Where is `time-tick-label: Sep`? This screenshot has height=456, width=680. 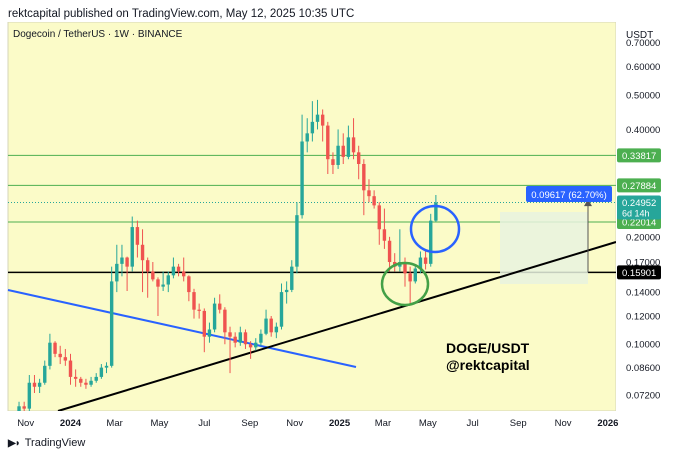
time-tick-label: Sep is located at coordinates (249, 423).